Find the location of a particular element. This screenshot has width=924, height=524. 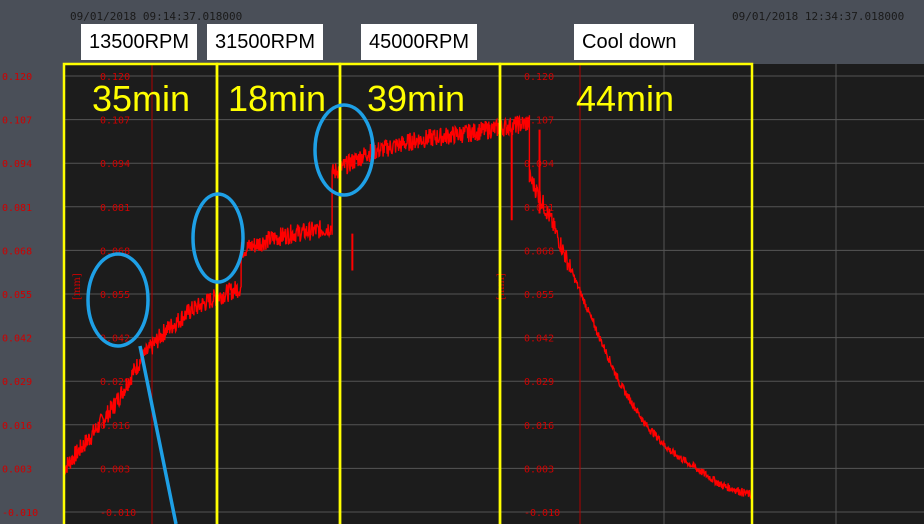

inner-tick-label-left: -0.010 is located at coordinates (118, 513).